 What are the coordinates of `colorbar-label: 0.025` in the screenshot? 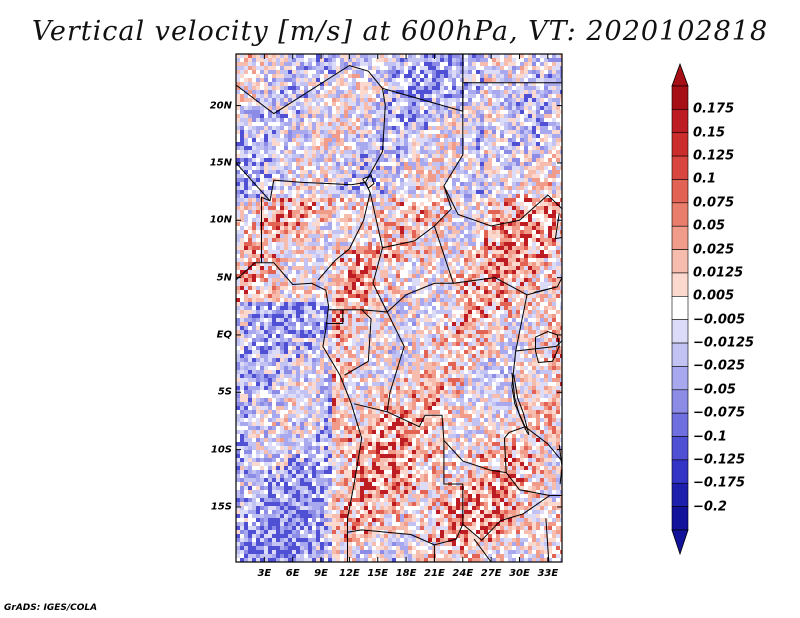 It's located at (714, 250).